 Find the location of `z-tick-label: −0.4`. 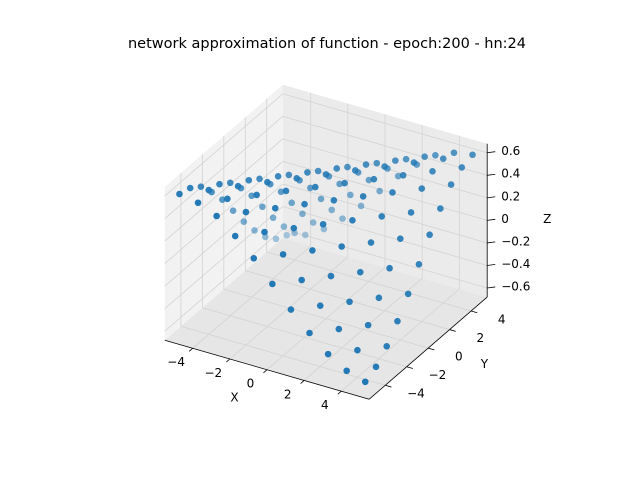

z-tick-label: −0.4 is located at coordinates (515, 264).